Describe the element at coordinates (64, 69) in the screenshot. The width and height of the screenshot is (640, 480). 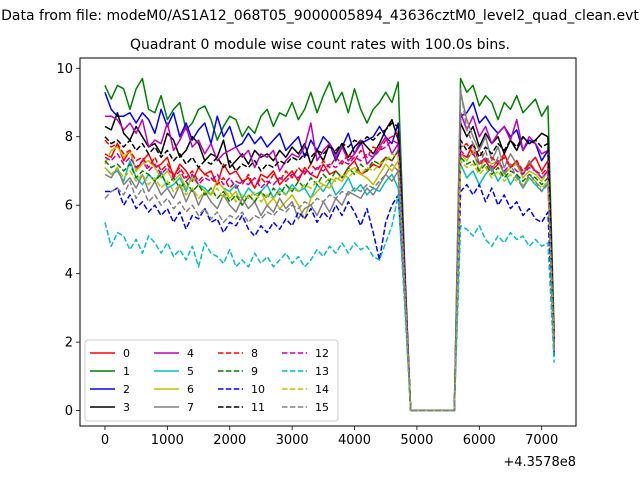
I see `y-tick-label: 10` at that location.